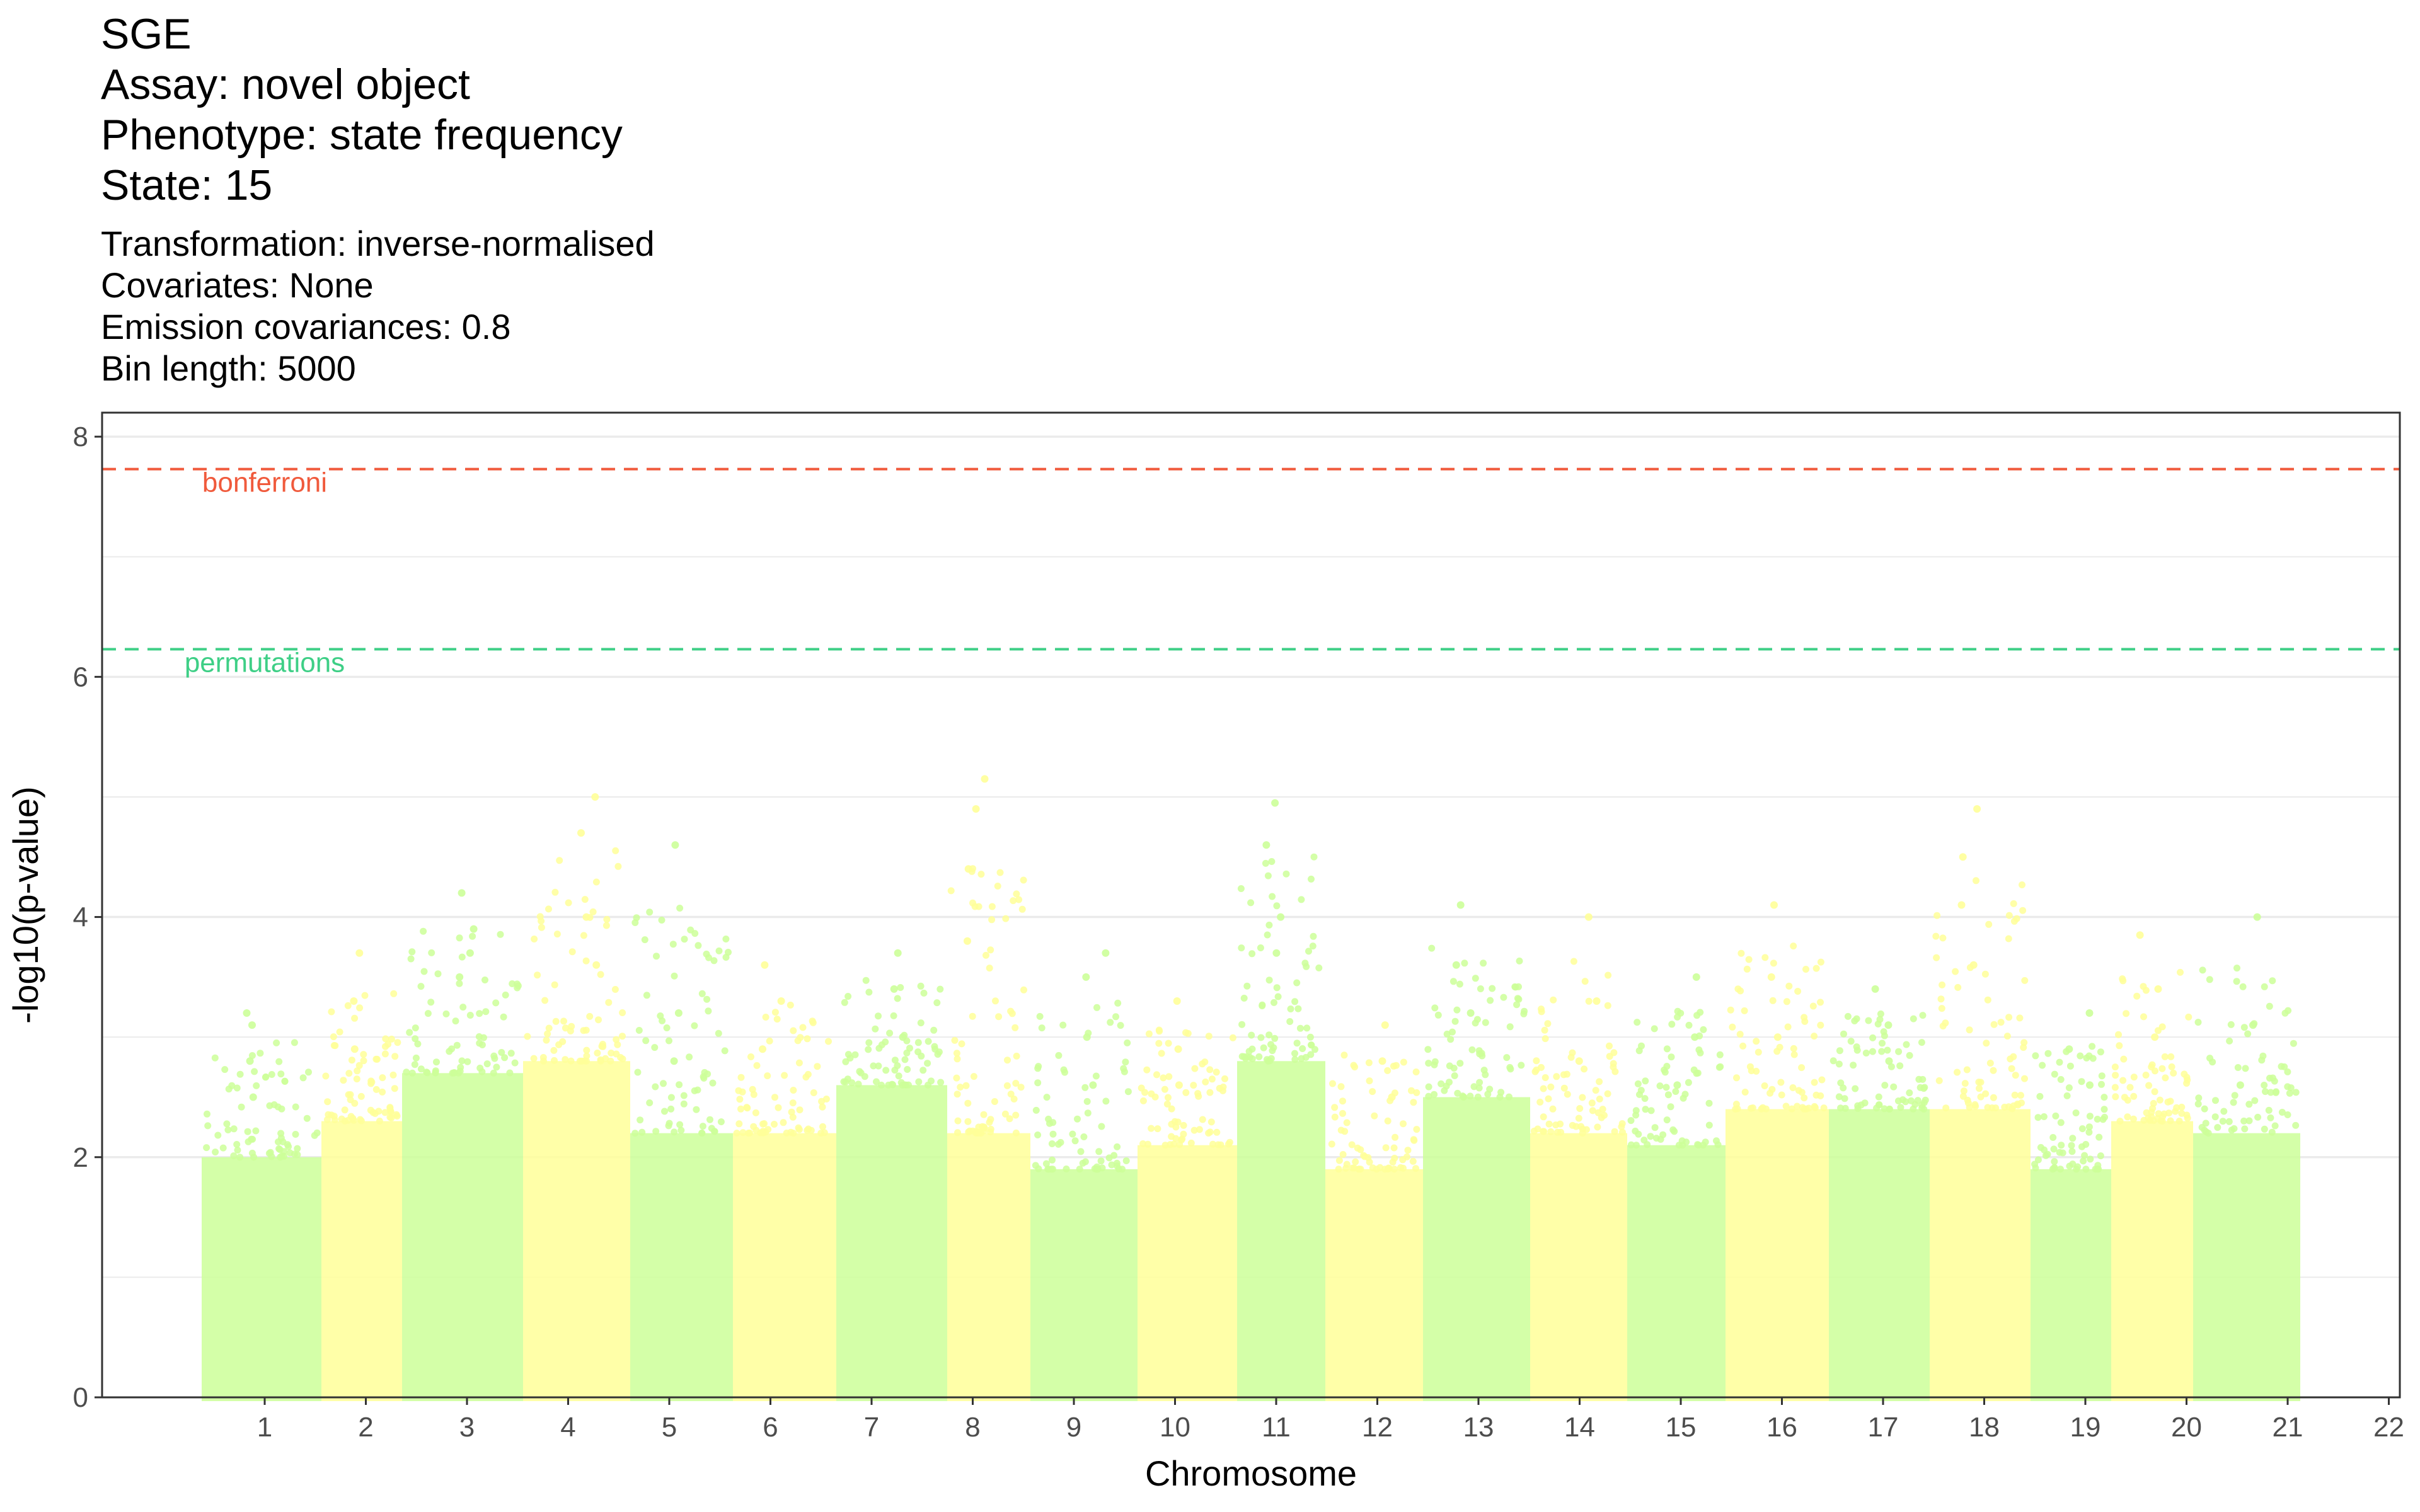 The width and height of the screenshot is (2420, 1512). What do you see at coordinates (2246, 1157) in the screenshot?
I see `chromosome-21-points` at bounding box center [2246, 1157].